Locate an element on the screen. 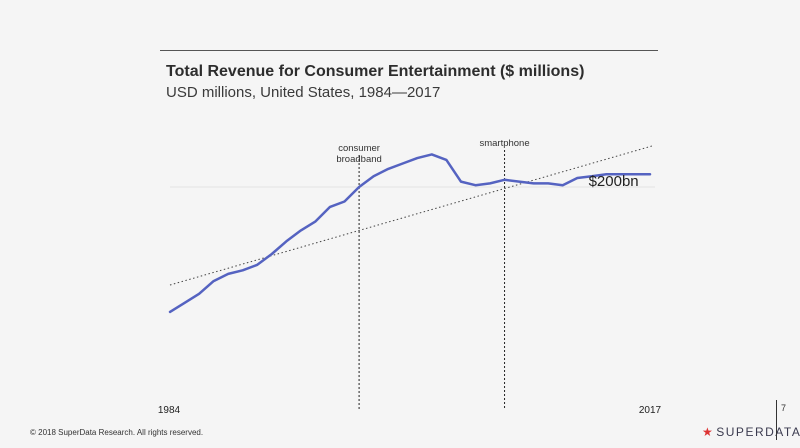 This screenshot has width=800, height=448. page-divider is located at coordinates (776, 420).